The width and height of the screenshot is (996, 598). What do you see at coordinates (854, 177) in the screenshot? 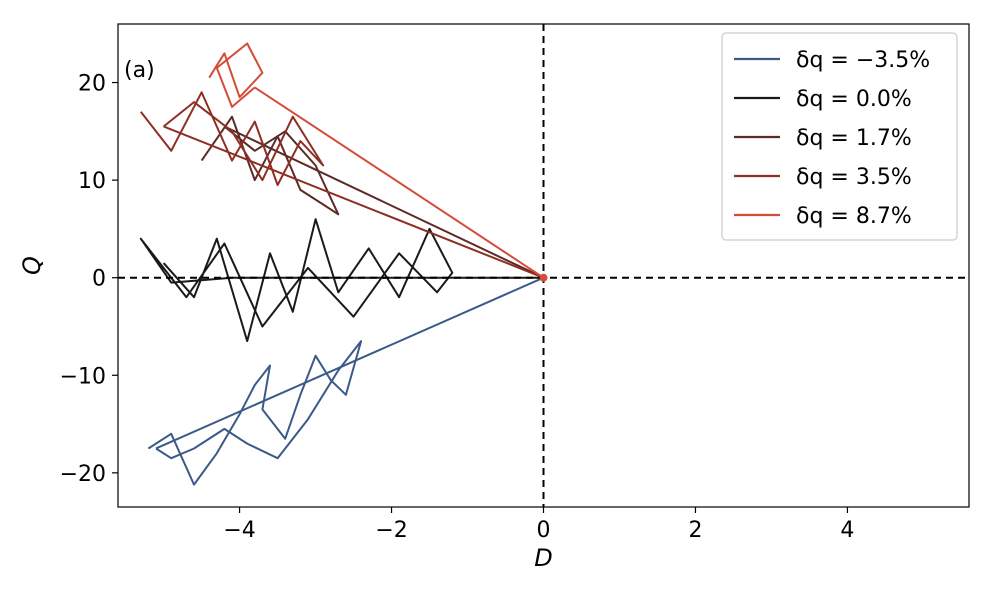
I see `legend-label: δq = 3.5%` at bounding box center [854, 177].